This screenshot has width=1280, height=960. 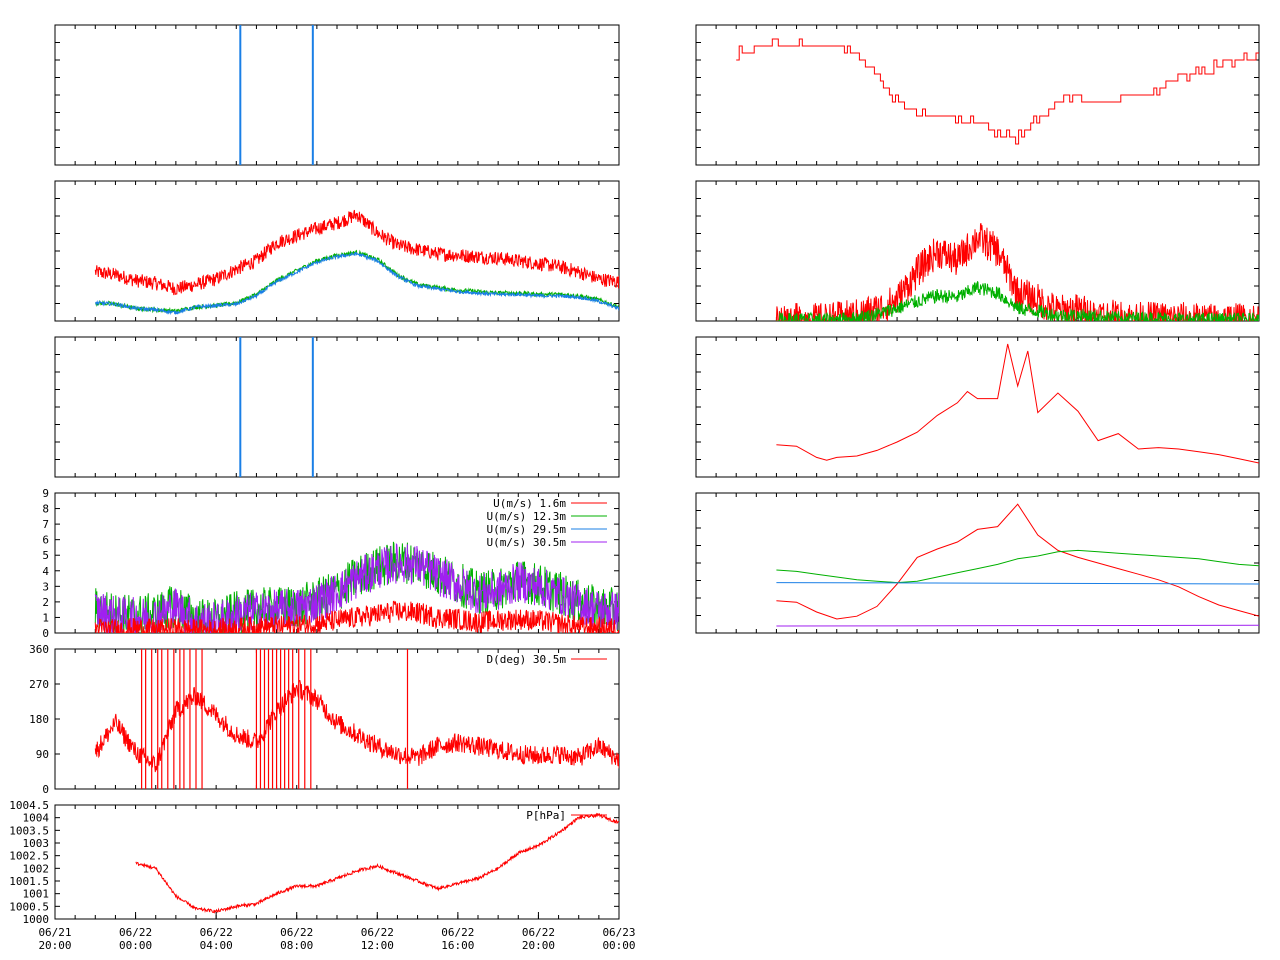 I want to click on plot-area-R1, so click(x=997, y=91).